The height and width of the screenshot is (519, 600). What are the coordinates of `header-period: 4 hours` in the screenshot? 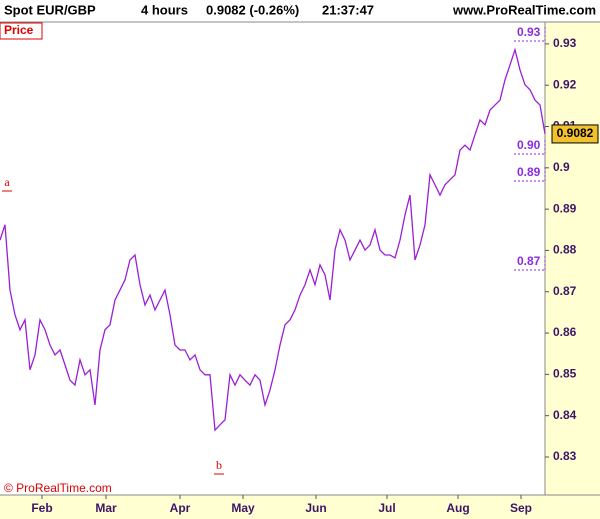 It's located at (164, 9).